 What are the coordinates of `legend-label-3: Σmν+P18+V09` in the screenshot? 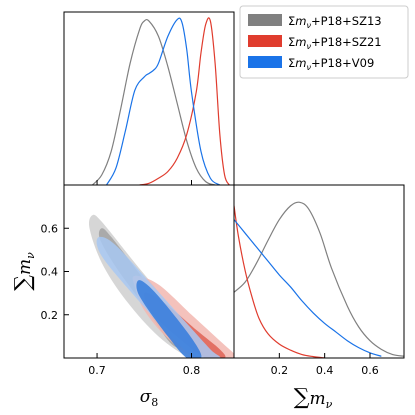 It's located at (331, 64).